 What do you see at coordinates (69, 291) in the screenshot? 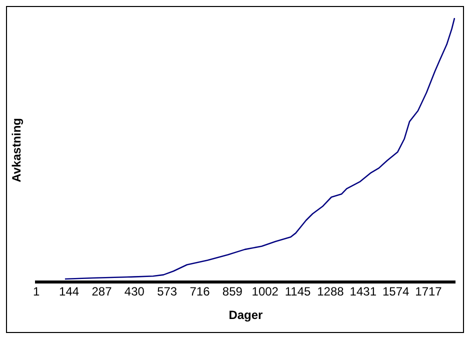
I see `x-tick-label: 144` at bounding box center [69, 291].